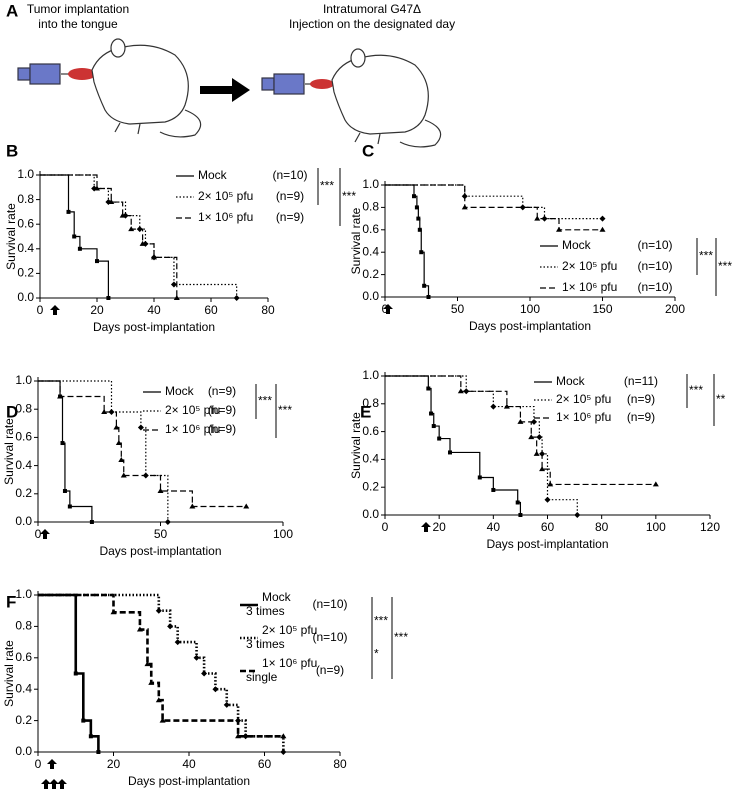 The image size is (736, 797). I want to click on process-arrow, so click(225, 90).